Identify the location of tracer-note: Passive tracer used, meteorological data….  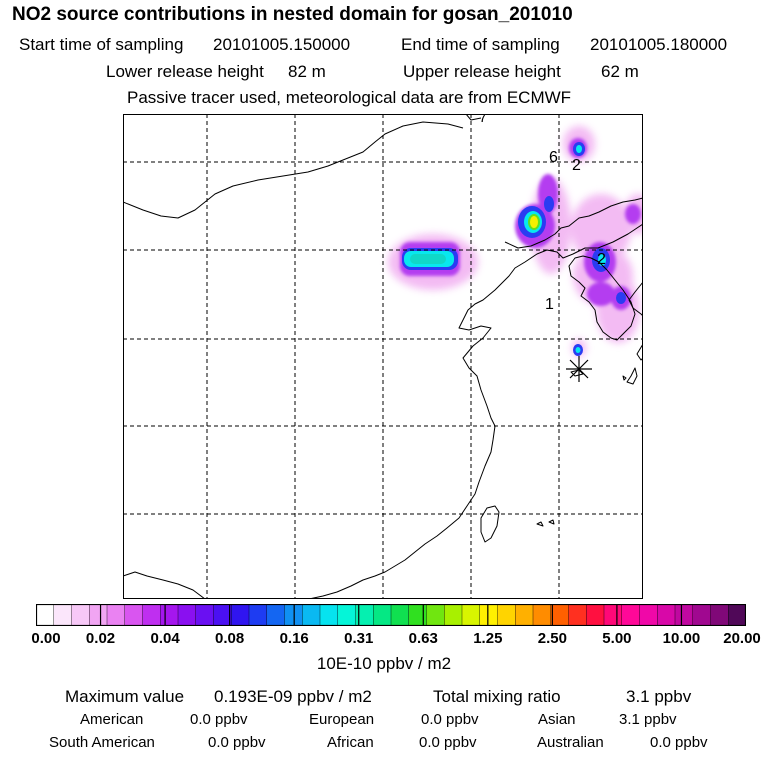
(349, 97).